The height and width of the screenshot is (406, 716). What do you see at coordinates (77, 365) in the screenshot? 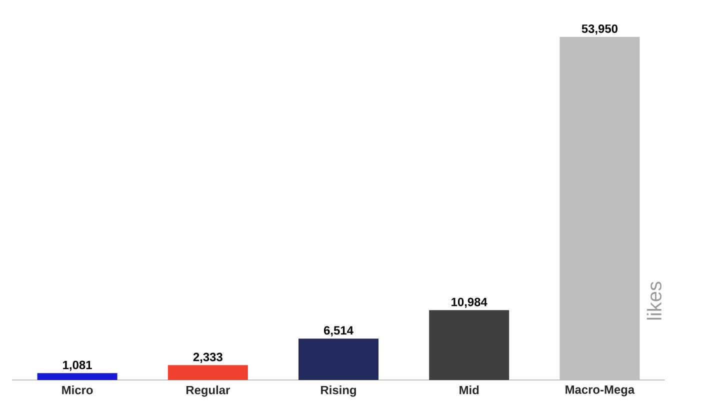
I see `data-label: 1,081` at bounding box center [77, 365].